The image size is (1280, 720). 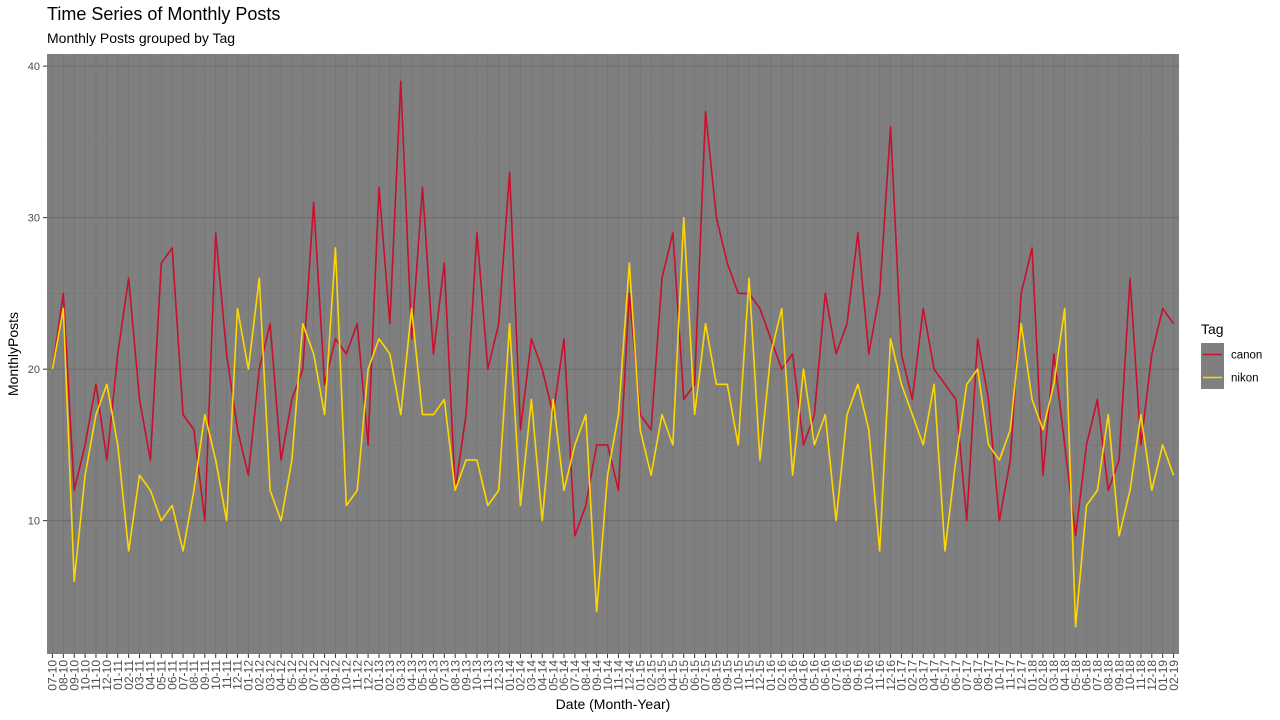 I want to click on x-tick-label: 03-12, so click(x=270, y=675).